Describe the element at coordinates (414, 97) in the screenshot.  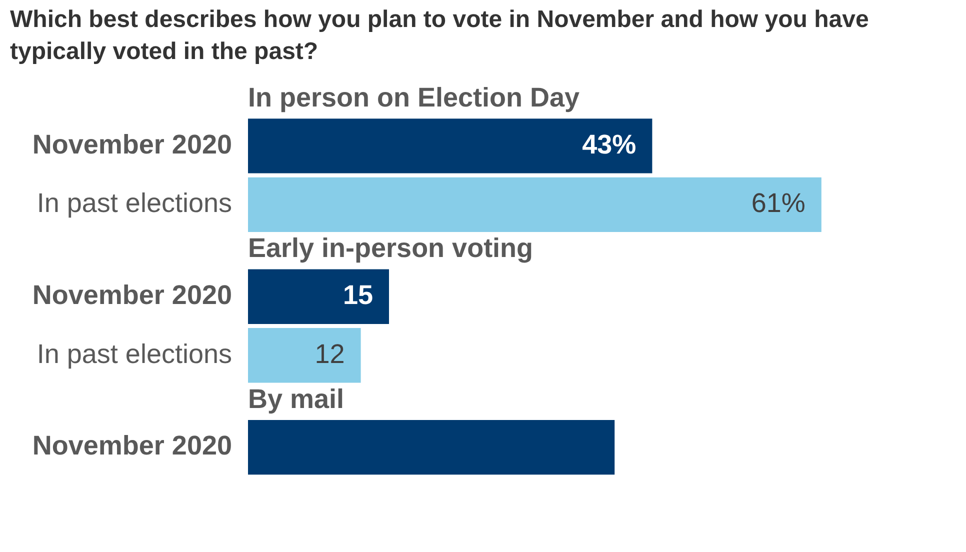
I see `y-tick-label: In person on Election Day` at that location.